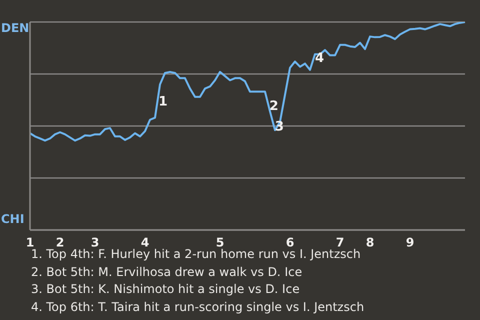 The width and height of the screenshot is (480, 320). What do you see at coordinates (12, 219) in the screenshot?
I see `text: CHI` at bounding box center [12, 219].